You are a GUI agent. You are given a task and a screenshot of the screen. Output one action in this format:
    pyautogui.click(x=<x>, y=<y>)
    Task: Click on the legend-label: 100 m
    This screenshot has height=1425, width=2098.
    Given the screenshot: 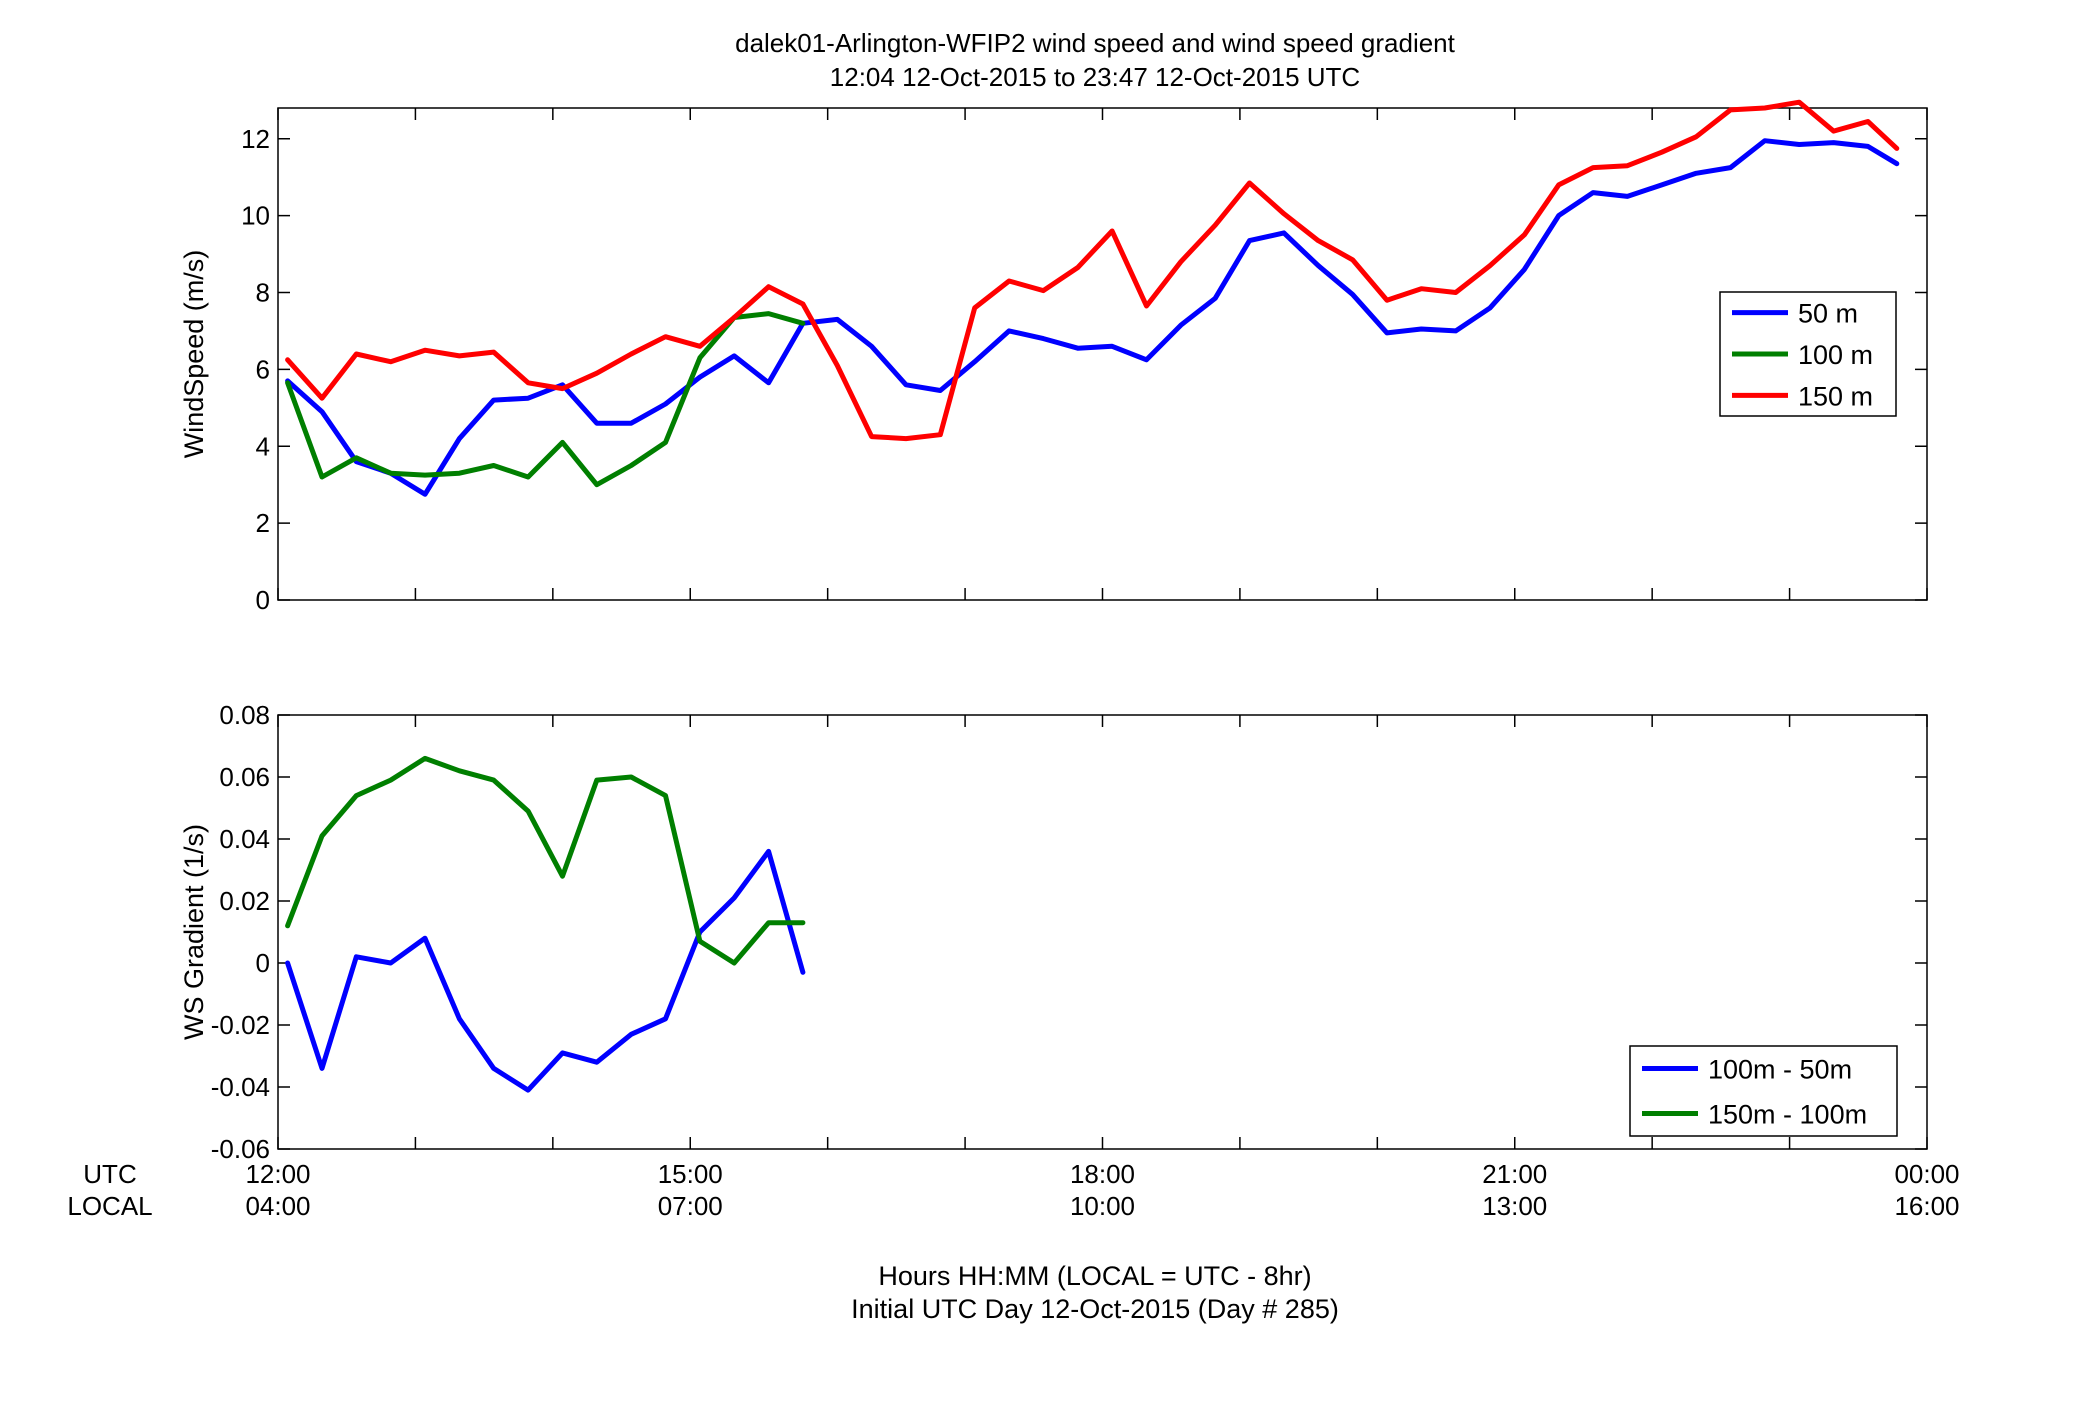 What is the action you would take?
    pyautogui.click(x=1835, y=355)
    